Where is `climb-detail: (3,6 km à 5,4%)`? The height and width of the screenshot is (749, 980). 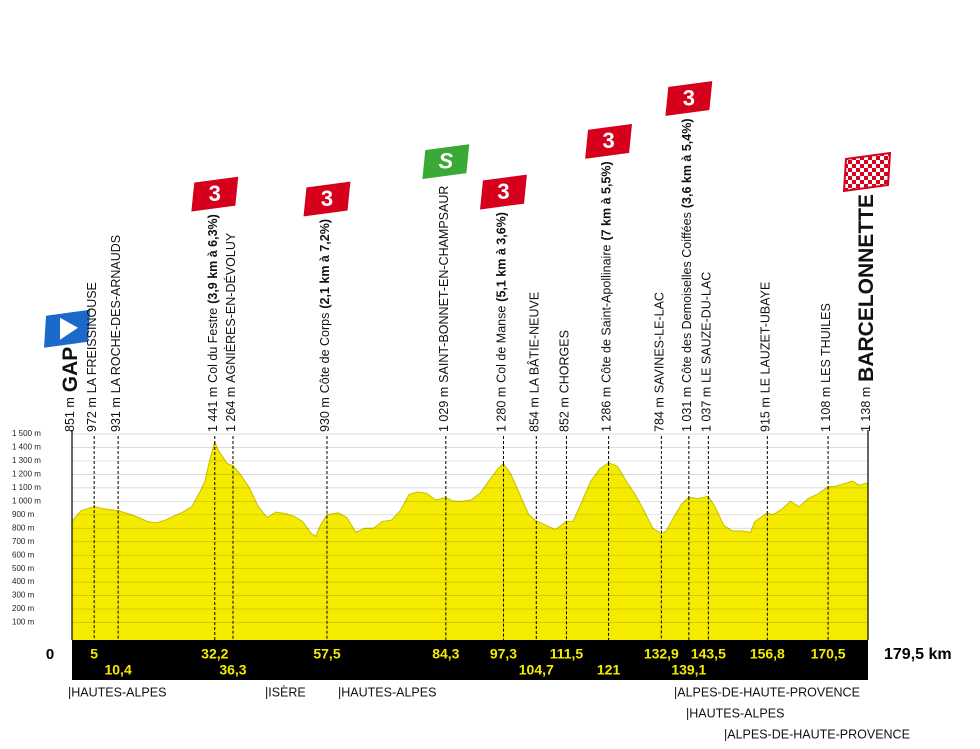
climb-detail: (3,6 km à 5,4%) is located at coordinates (687, 164).